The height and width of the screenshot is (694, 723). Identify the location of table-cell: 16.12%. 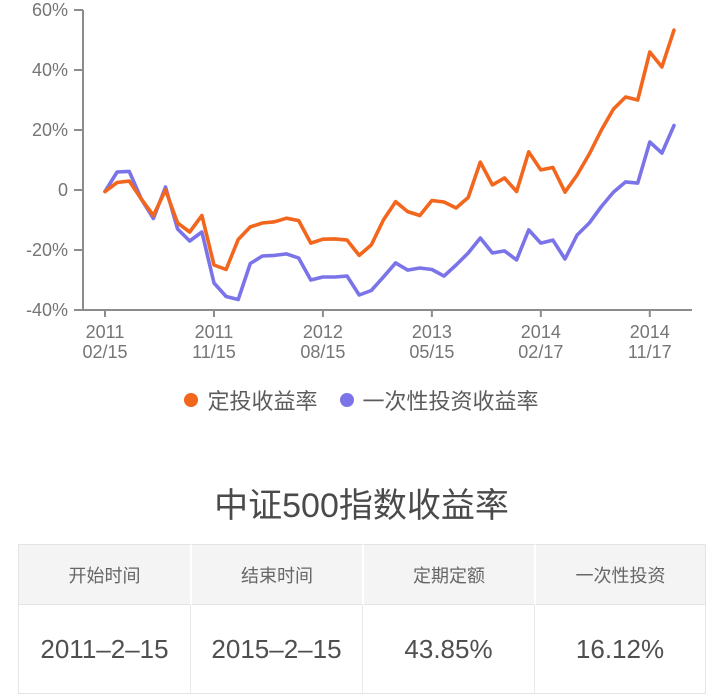
(620, 649).